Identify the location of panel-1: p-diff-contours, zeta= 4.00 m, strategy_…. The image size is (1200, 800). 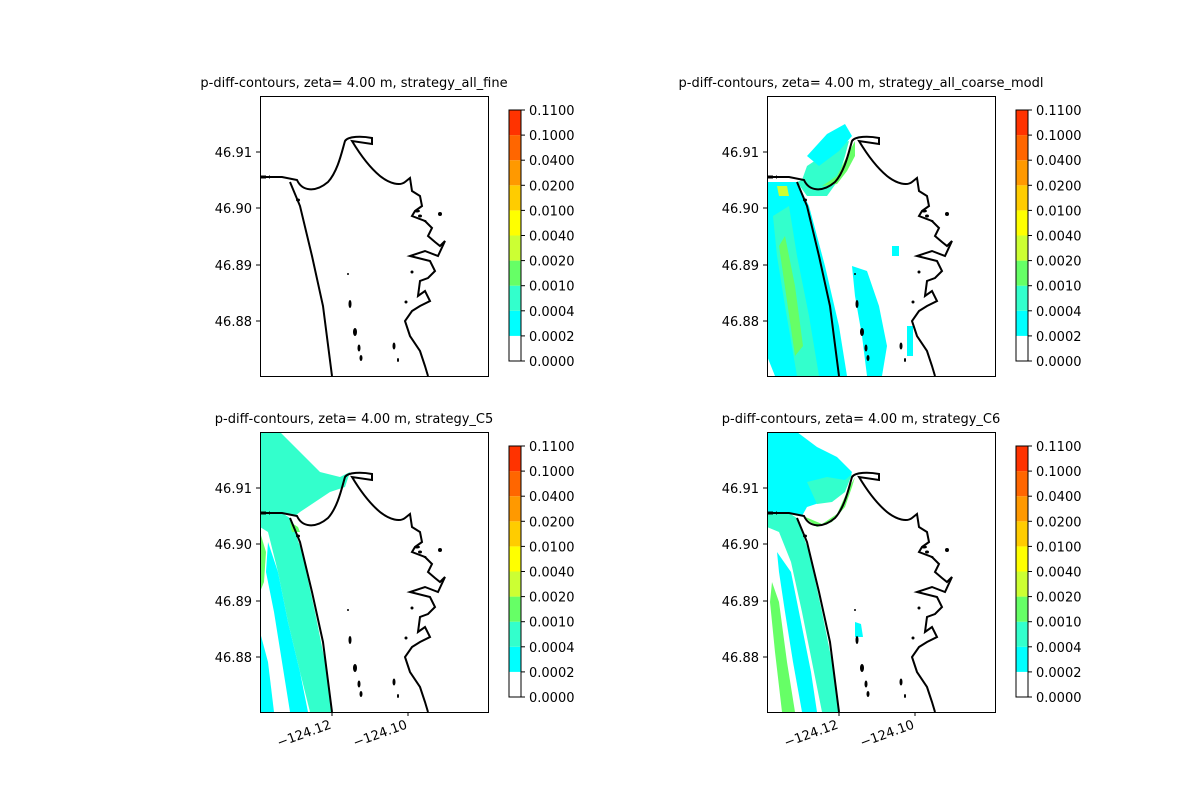
(387, 226).